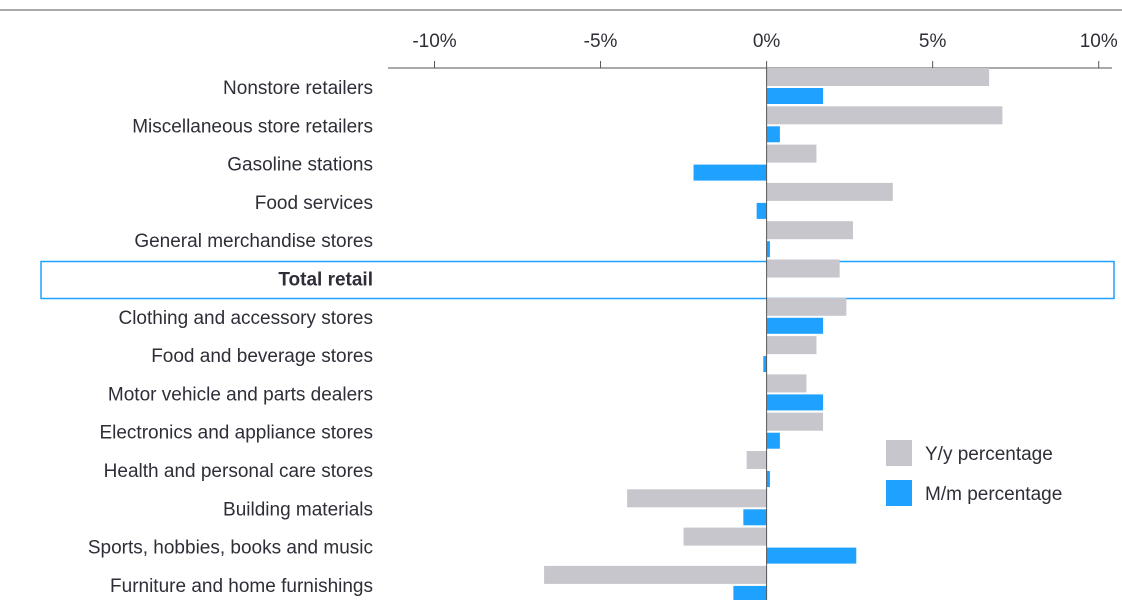 This screenshot has width=1122, height=600. I want to click on x-tick-label: -5%, so click(601, 41).